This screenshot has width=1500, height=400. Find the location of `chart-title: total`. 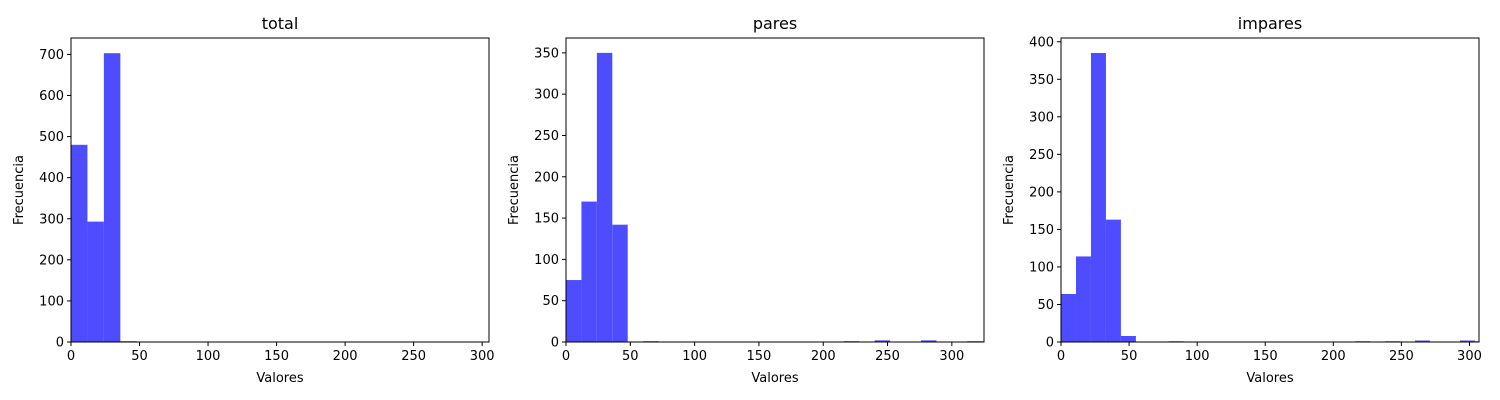

chart-title: total is located at coordinates (280, 23).